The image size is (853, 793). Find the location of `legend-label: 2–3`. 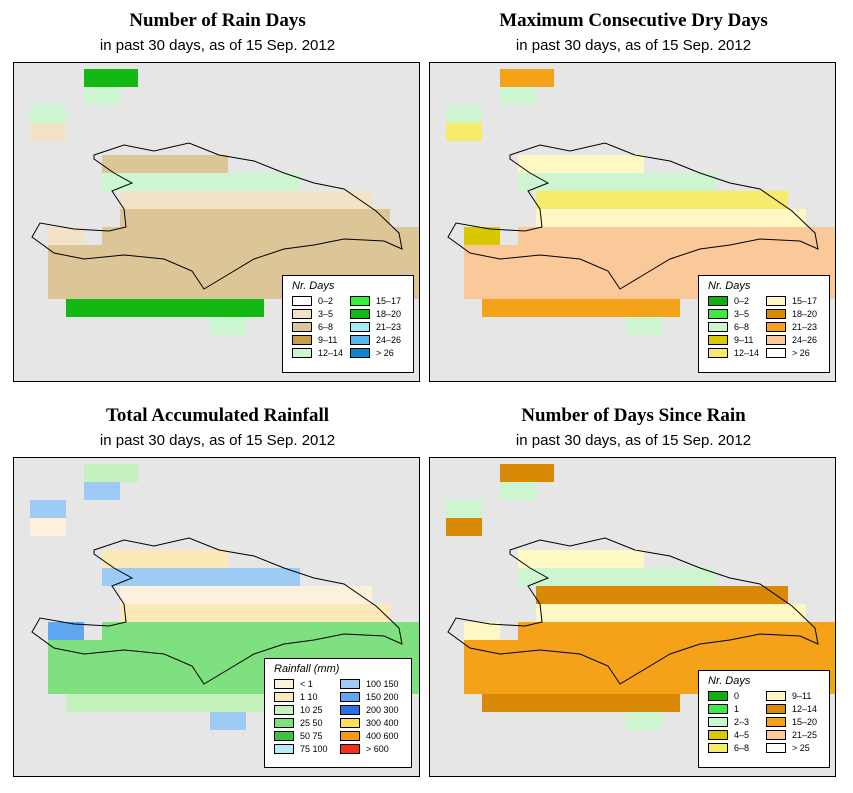

legend-label: 2–3 is located at coordinates (742, 722).